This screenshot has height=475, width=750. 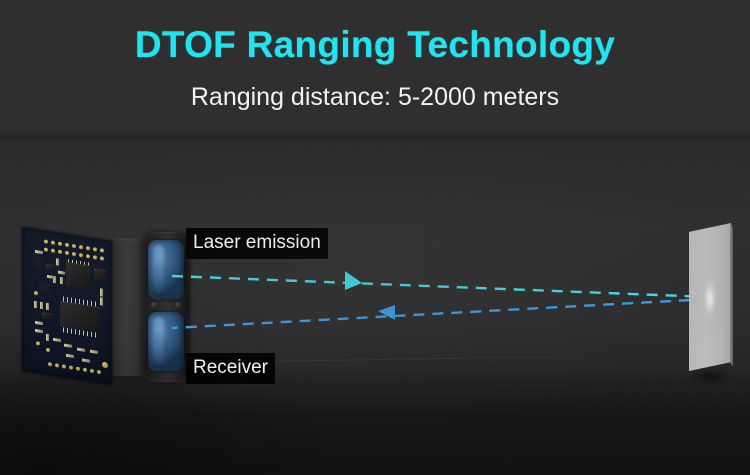 I want to click on label-laser-emission: Laser emission, so click(x=257, y=243).